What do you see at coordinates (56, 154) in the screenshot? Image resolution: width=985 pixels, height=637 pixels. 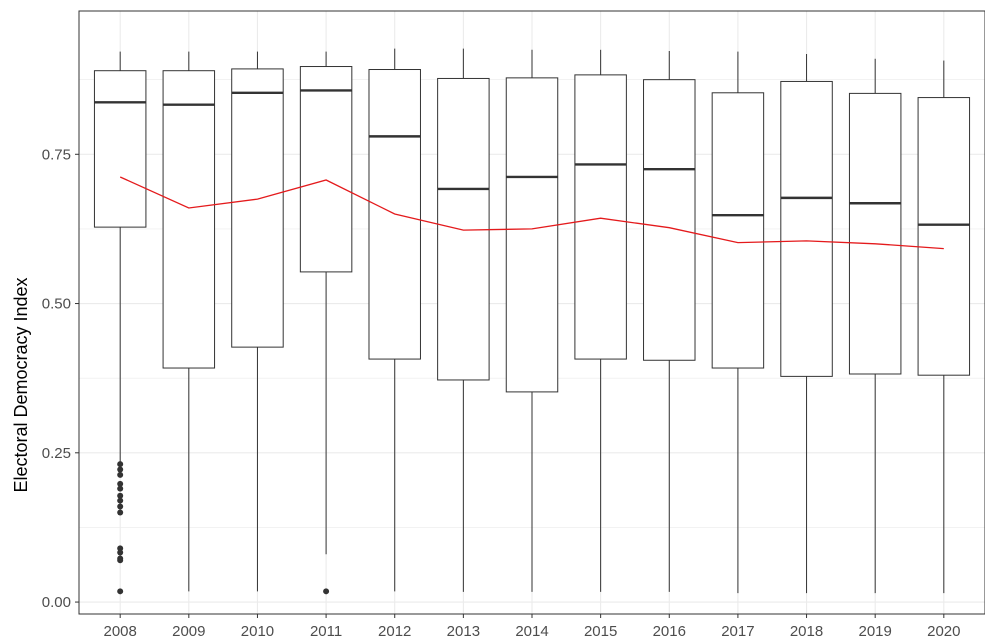 I see `y-tick-label: 0.75` at bounding box center [56, 154].